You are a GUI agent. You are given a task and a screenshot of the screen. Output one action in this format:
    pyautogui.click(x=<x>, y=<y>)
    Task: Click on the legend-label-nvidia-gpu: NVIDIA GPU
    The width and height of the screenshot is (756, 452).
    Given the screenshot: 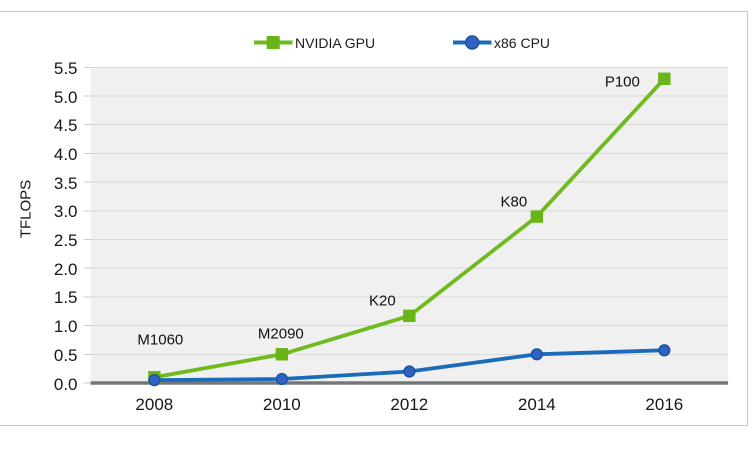 What is the action you would take?
    pyautogui.click(x=335, y=43)
    